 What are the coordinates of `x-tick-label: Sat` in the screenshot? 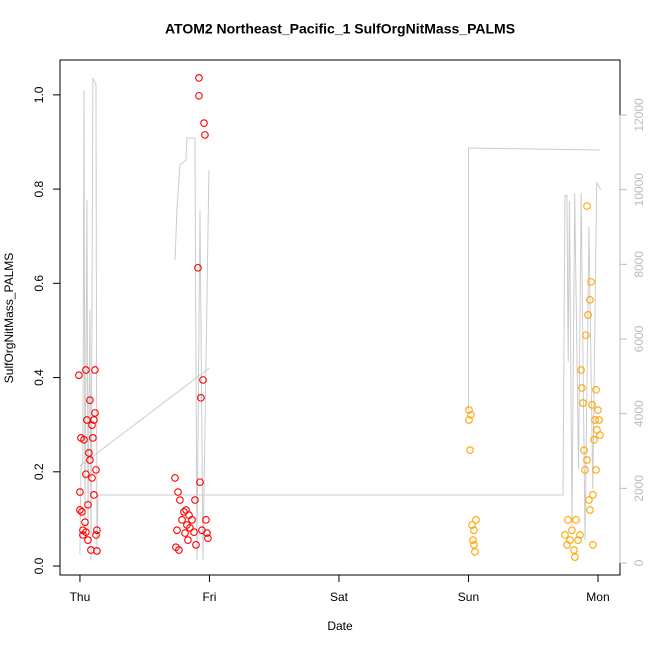 It's located at (339, 597).